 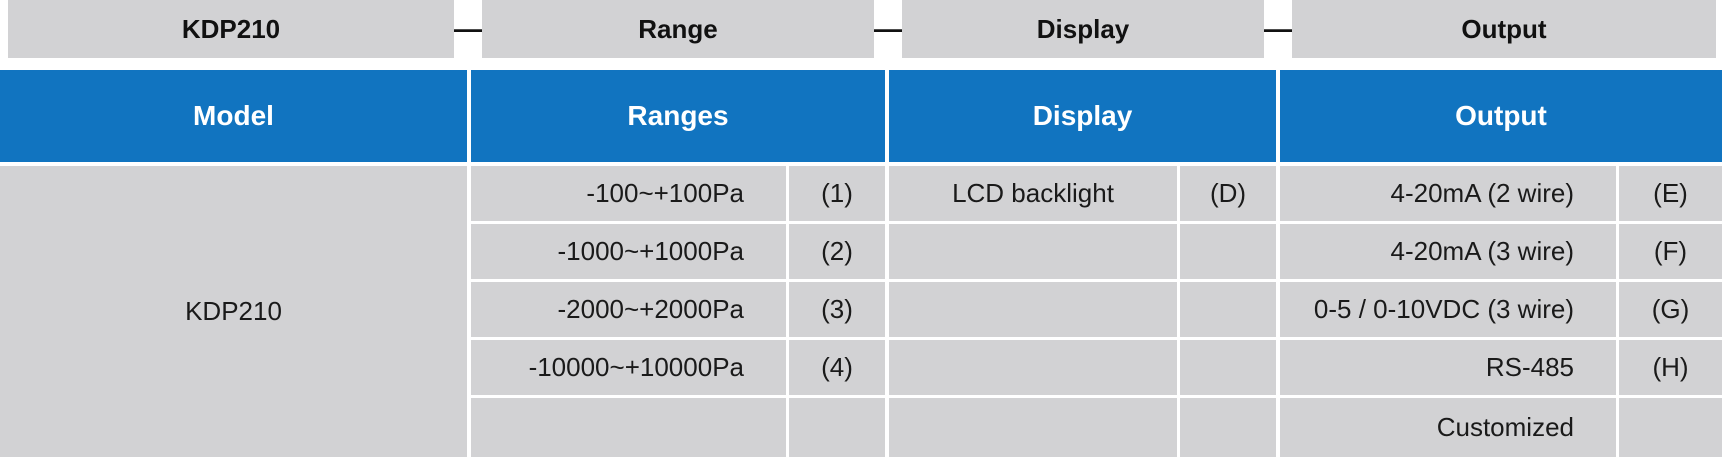 I want to click on range-code-3: (3), so click(x=837, y=309).